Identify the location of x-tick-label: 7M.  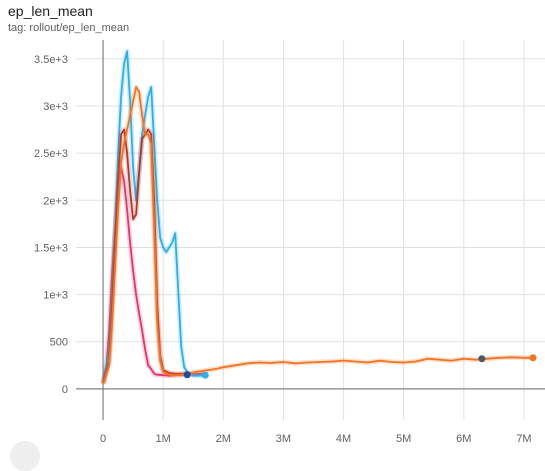
(523, 439).